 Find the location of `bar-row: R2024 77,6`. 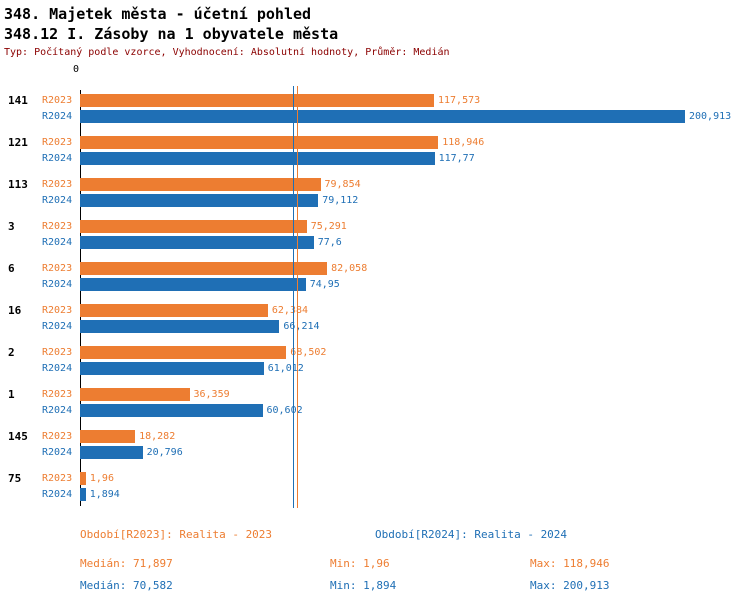

bar-row: R2024 77,6 is located at coordinates (375, 242).